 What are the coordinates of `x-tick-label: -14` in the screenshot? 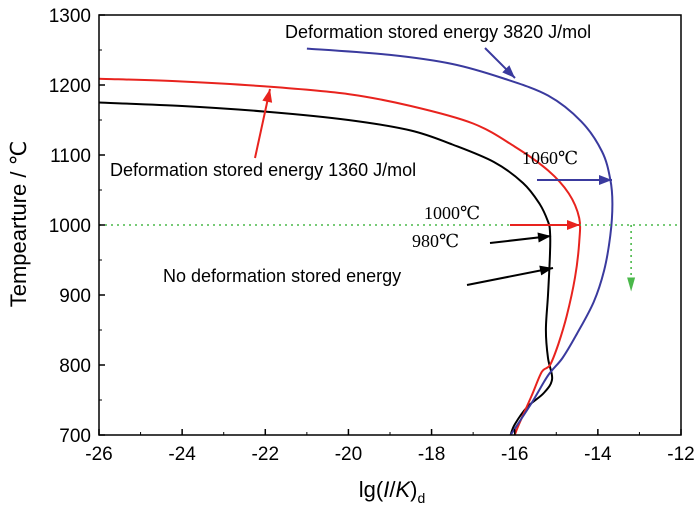 It's located at (598, 454).